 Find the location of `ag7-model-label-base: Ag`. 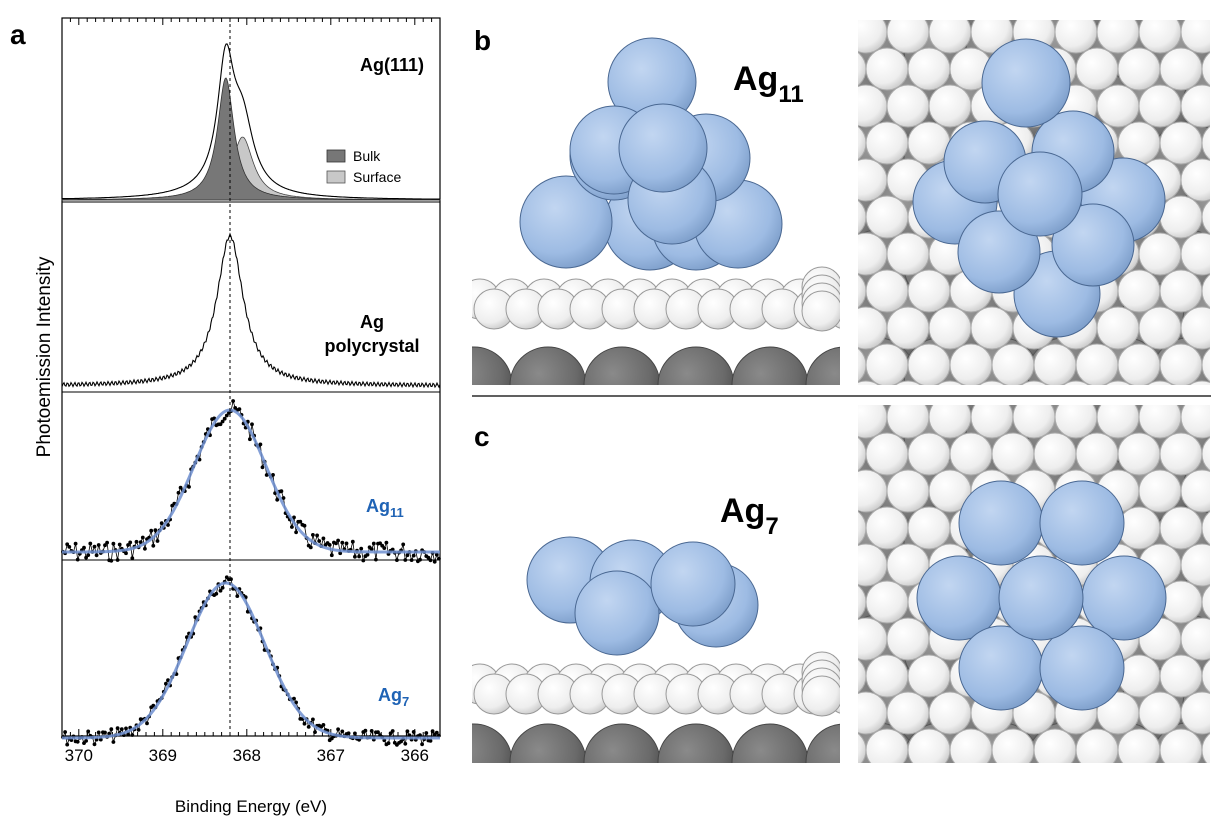

ag7-model-label-base: Ag is located at coordinates (742, 511).